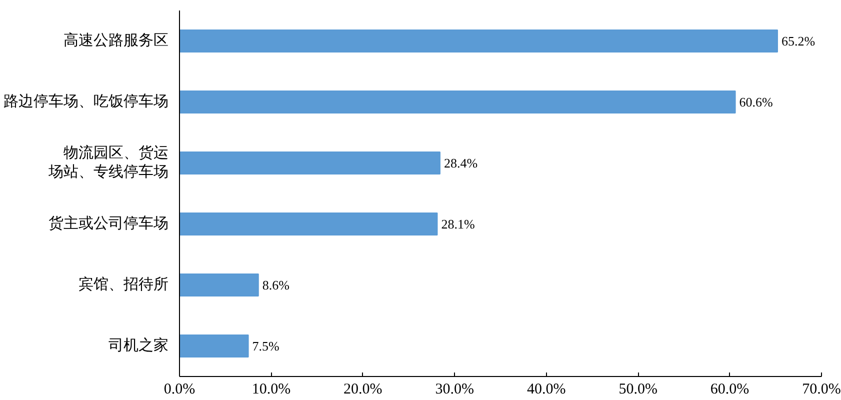  I want to click on y-tick-label: 路边停车场、吃饭停车场, so click(86, 101).